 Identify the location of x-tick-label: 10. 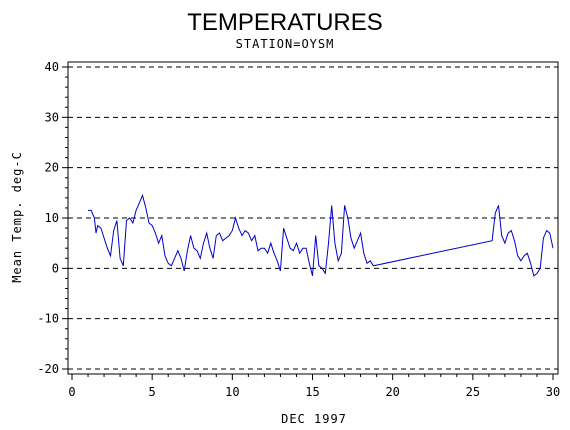
(232, 392).